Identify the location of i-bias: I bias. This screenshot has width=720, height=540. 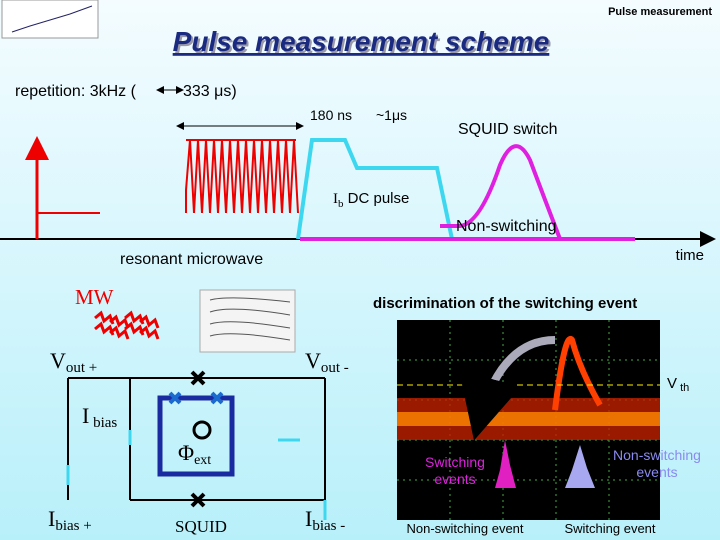
(99, 417).